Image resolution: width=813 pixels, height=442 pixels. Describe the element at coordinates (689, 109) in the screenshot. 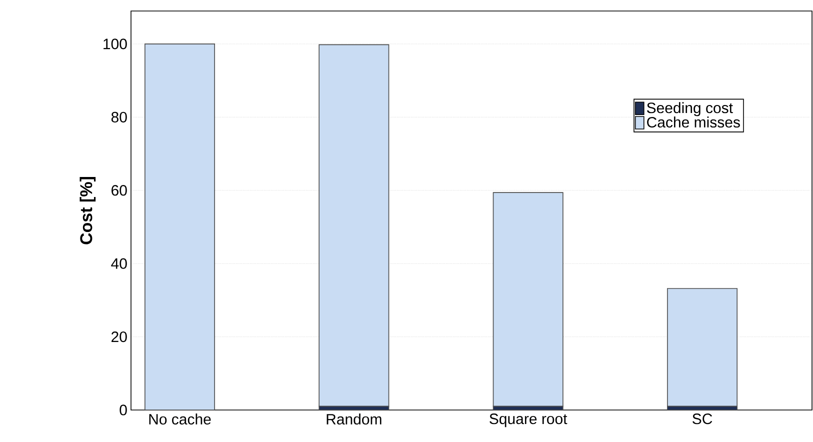

I see `legend-label: Seeding cost` at that location.